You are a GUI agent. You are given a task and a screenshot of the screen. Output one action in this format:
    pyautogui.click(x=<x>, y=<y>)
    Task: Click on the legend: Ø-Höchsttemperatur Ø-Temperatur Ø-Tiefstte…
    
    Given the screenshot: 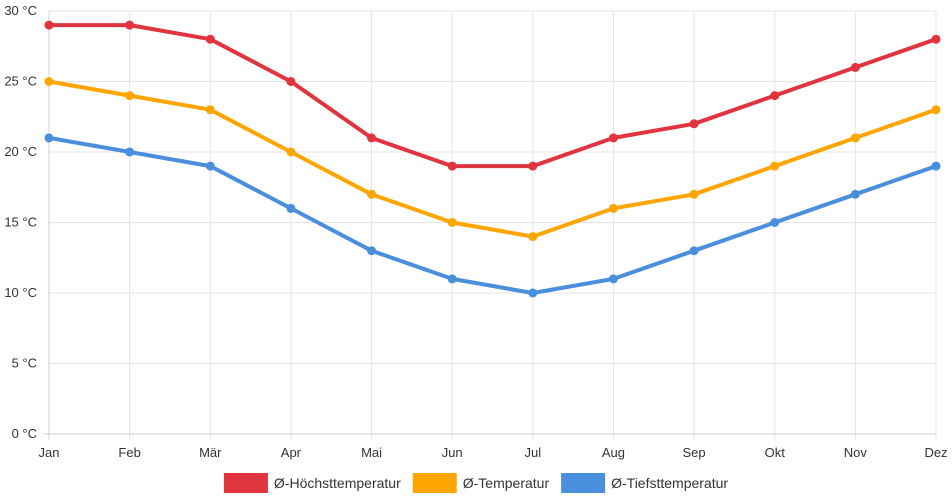 What is the action you would take?
    pyautogui.click(x=475, y=483)
    